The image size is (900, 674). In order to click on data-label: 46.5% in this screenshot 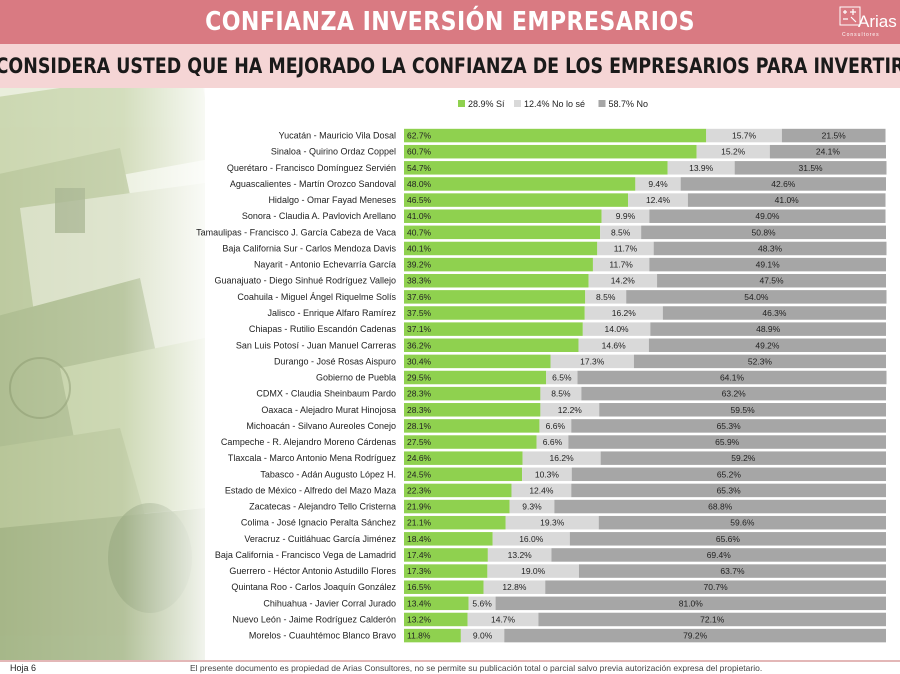, I will do `click(419, 200)`.